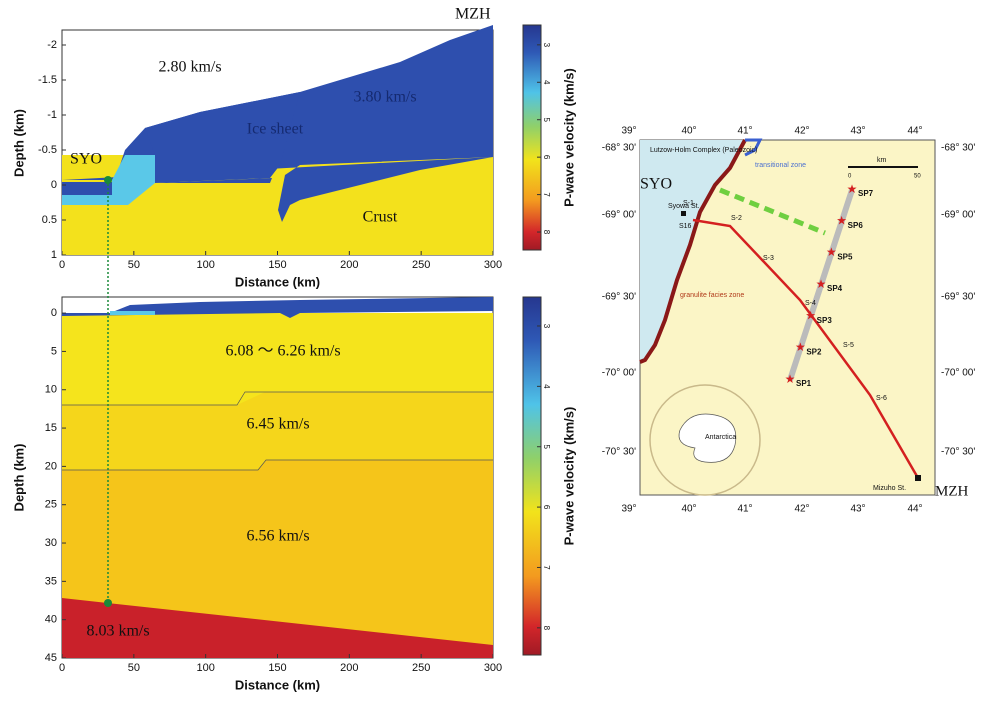  Describe the element at coordinates (882, 160) in the screenshot. I see `map-label: km` at that location.